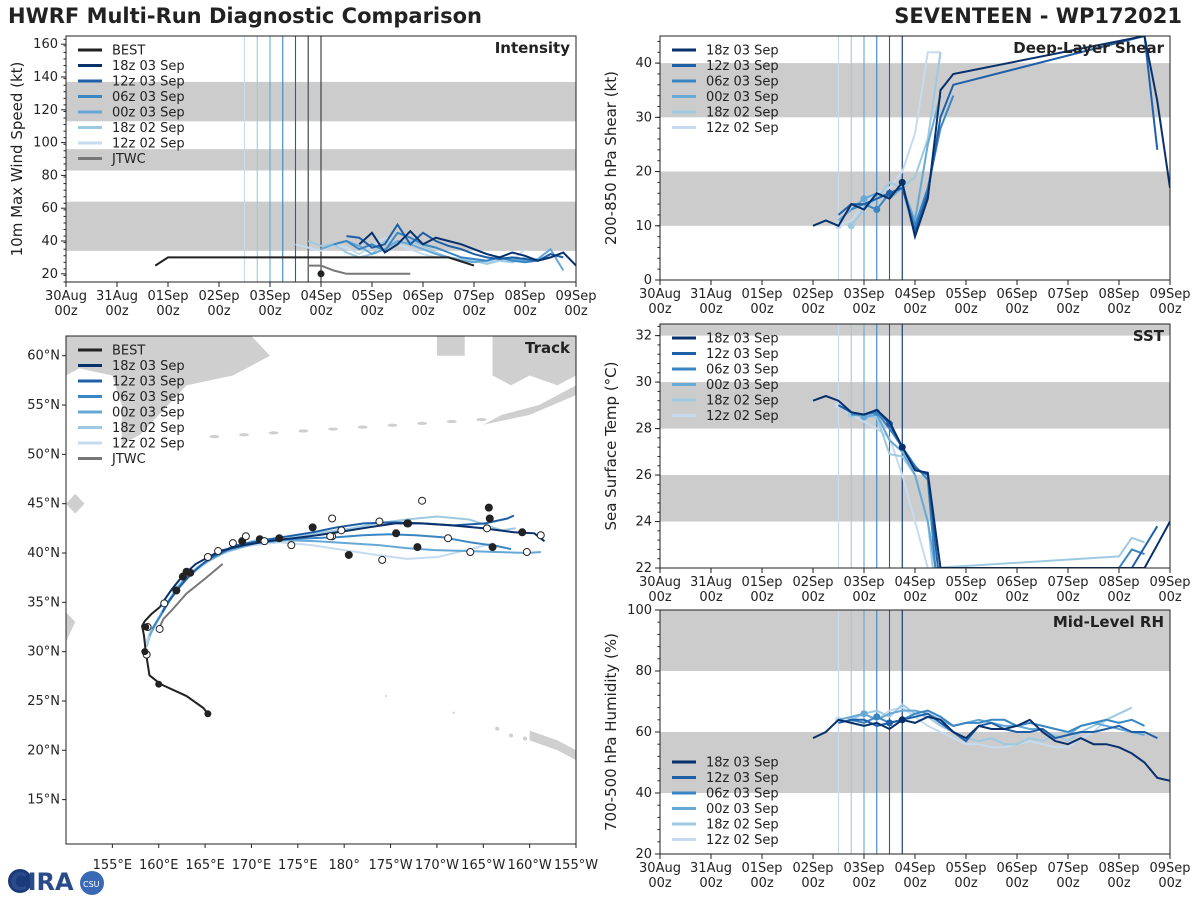 The width and height of the screenshot is (1200, 900). I want to click on lat-tick-label: 60°N, so click(43, 356).